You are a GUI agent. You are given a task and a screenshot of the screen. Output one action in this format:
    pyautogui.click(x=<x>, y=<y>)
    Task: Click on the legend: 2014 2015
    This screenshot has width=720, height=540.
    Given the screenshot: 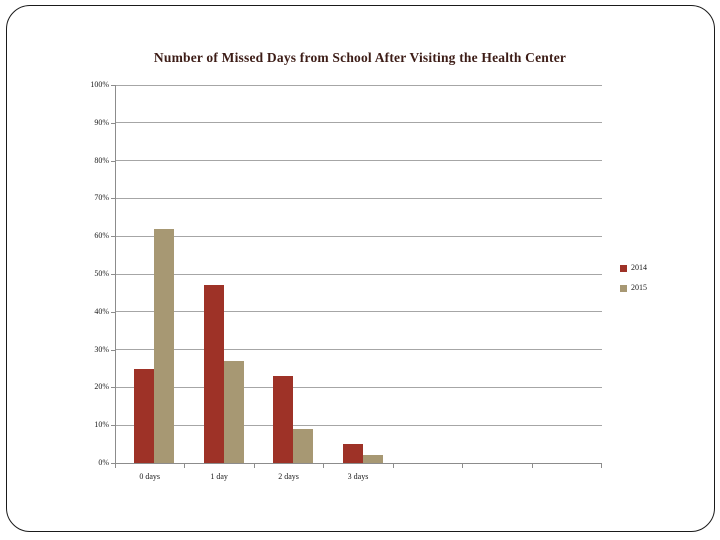 What is the action you would take?
    pyautogui.click(x=633, y=282)
    